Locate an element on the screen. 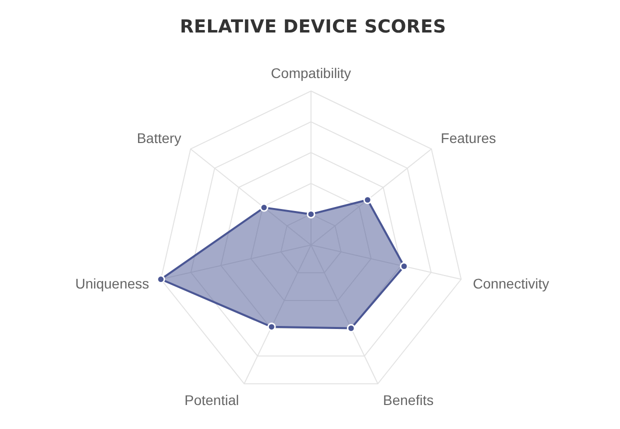 This screenshot has width=620, height=429. spoke-label: Uniqueness is located at coordinates (112, 283).